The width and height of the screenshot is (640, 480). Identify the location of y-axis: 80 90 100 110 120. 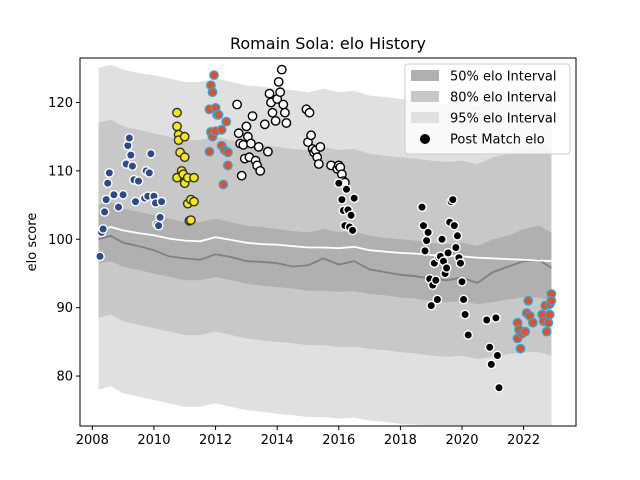
(64, 240).